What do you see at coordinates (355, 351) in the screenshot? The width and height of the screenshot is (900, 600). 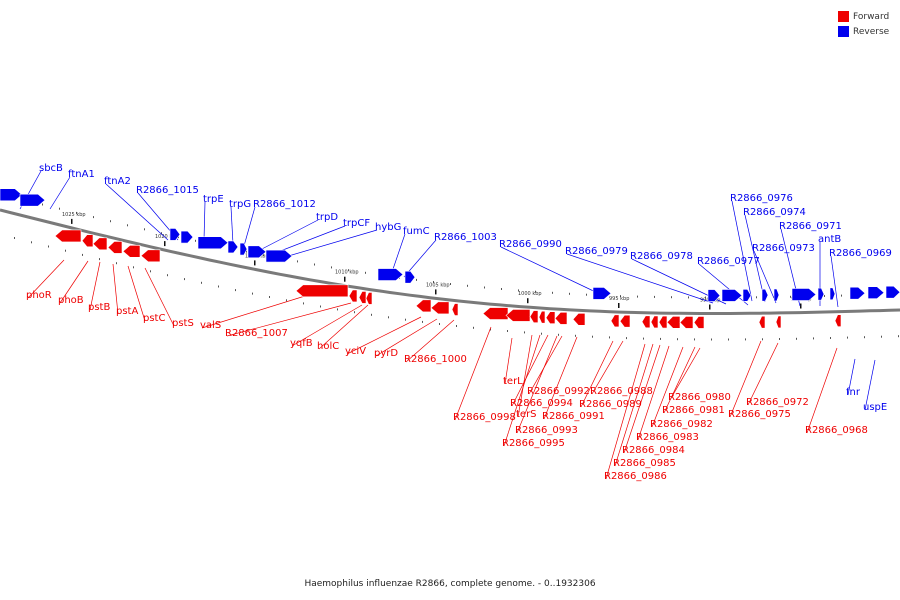 I see `gene-label-yciv: yciV` at bounding box center [355, 351].